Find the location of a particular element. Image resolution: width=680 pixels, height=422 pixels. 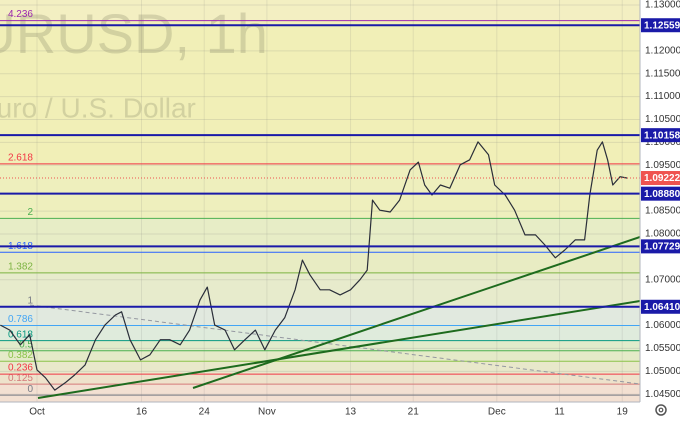

y-tick-label: 1.05500 is located at coordinates (662, 348).